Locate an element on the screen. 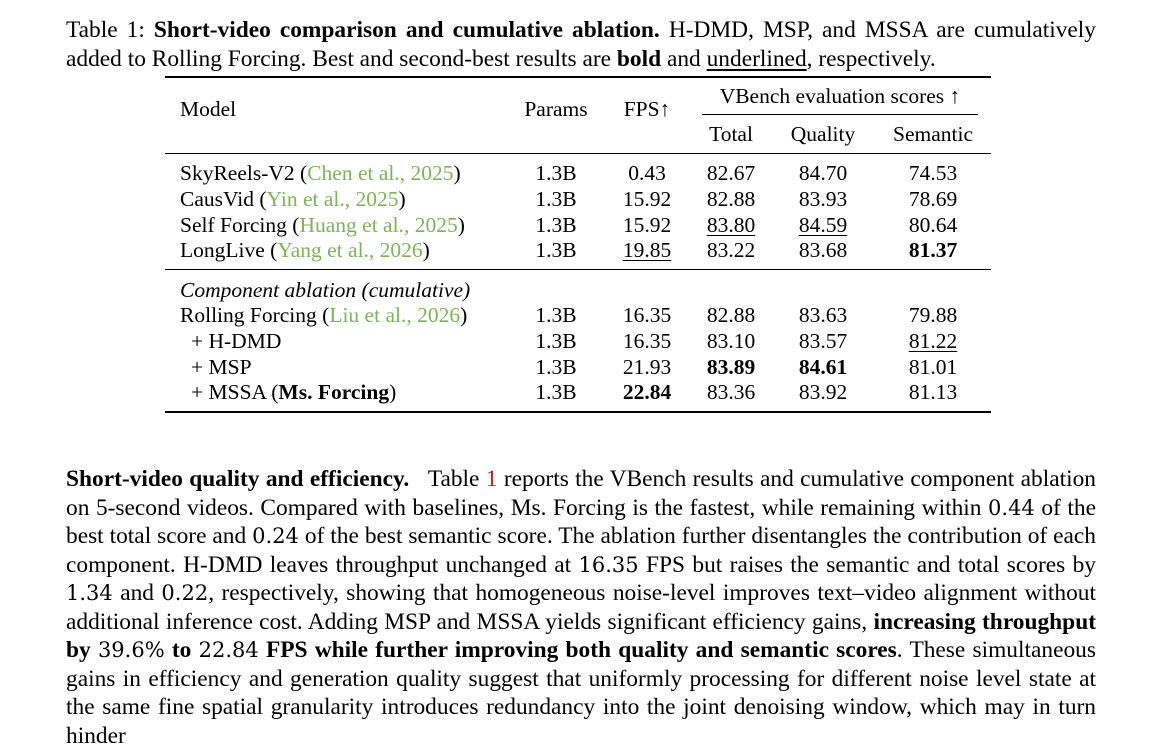  cell-quality: 83.57 is located at coordinates (823, 341).